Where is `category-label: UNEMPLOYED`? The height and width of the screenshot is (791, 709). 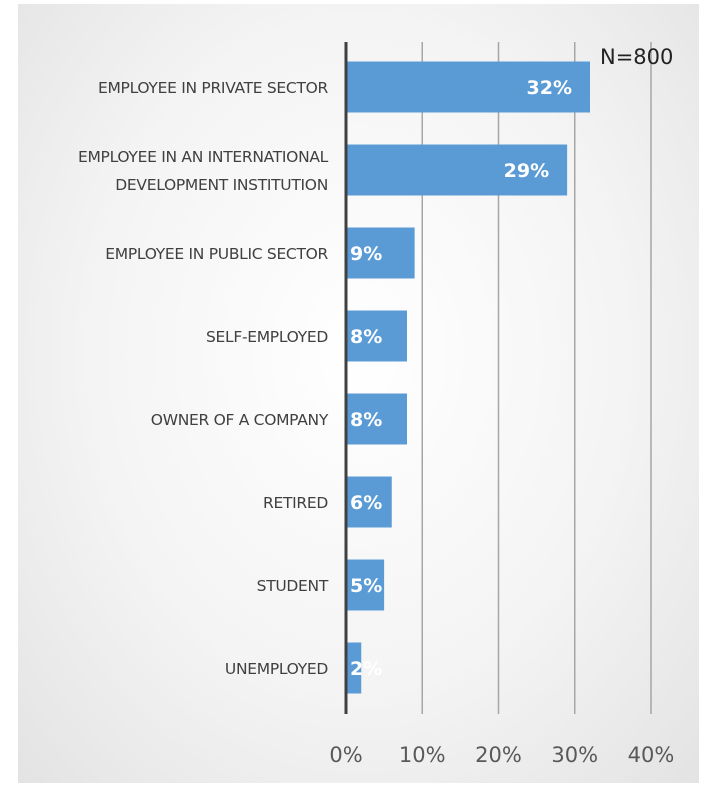
category-label: UNEMPLOYED is located at coordinates (276, 669).